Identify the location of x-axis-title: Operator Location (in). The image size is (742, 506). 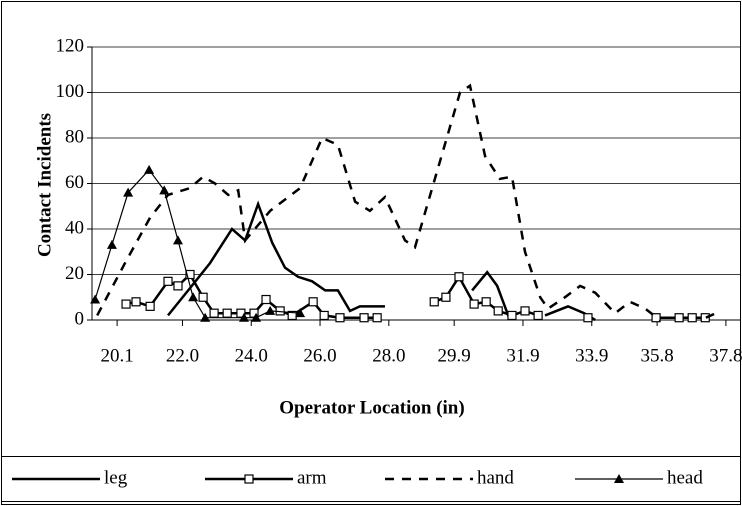
(371, 407).